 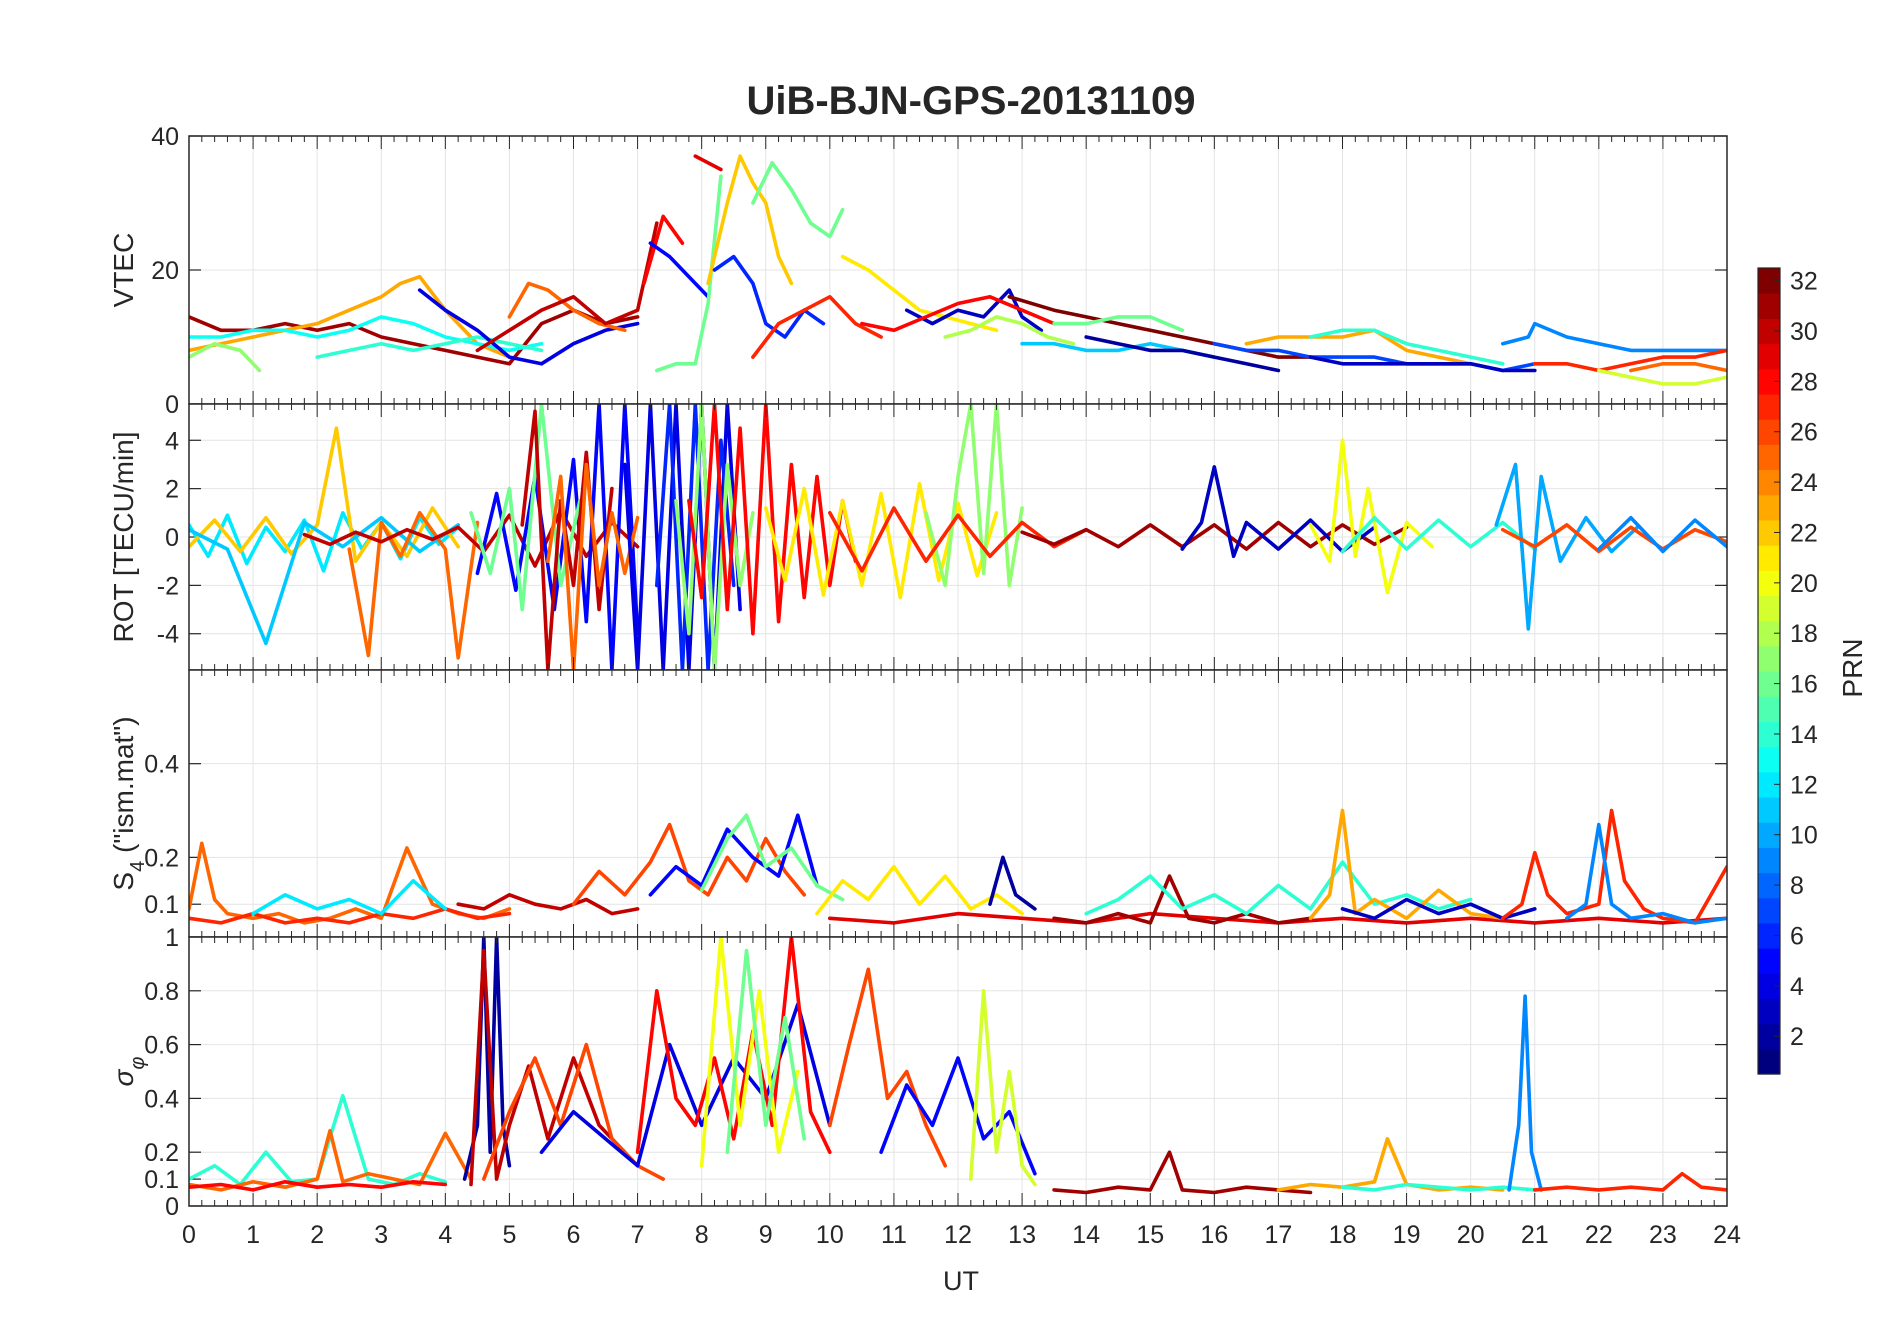 What do you see at coordinates (317, 1235) in the screenshot?
I see `x-tick-label: 2` at bounding box center [317, 1235].